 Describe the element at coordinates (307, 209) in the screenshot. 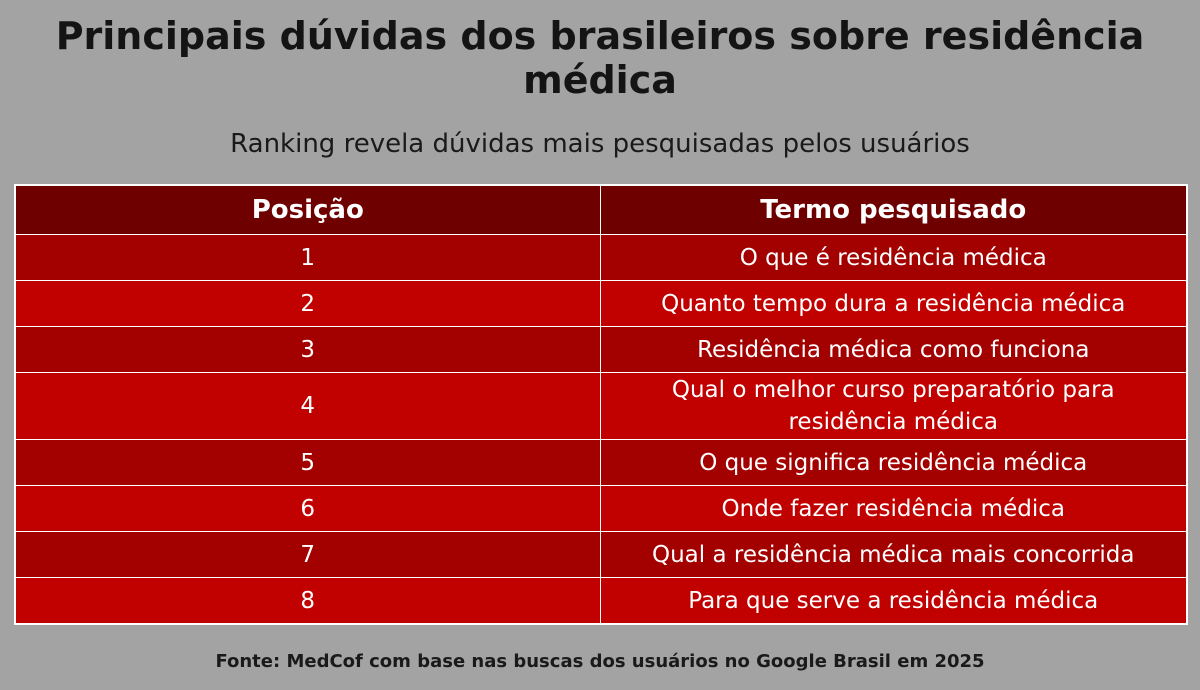

I see `column-header-position: Posição` at that location.